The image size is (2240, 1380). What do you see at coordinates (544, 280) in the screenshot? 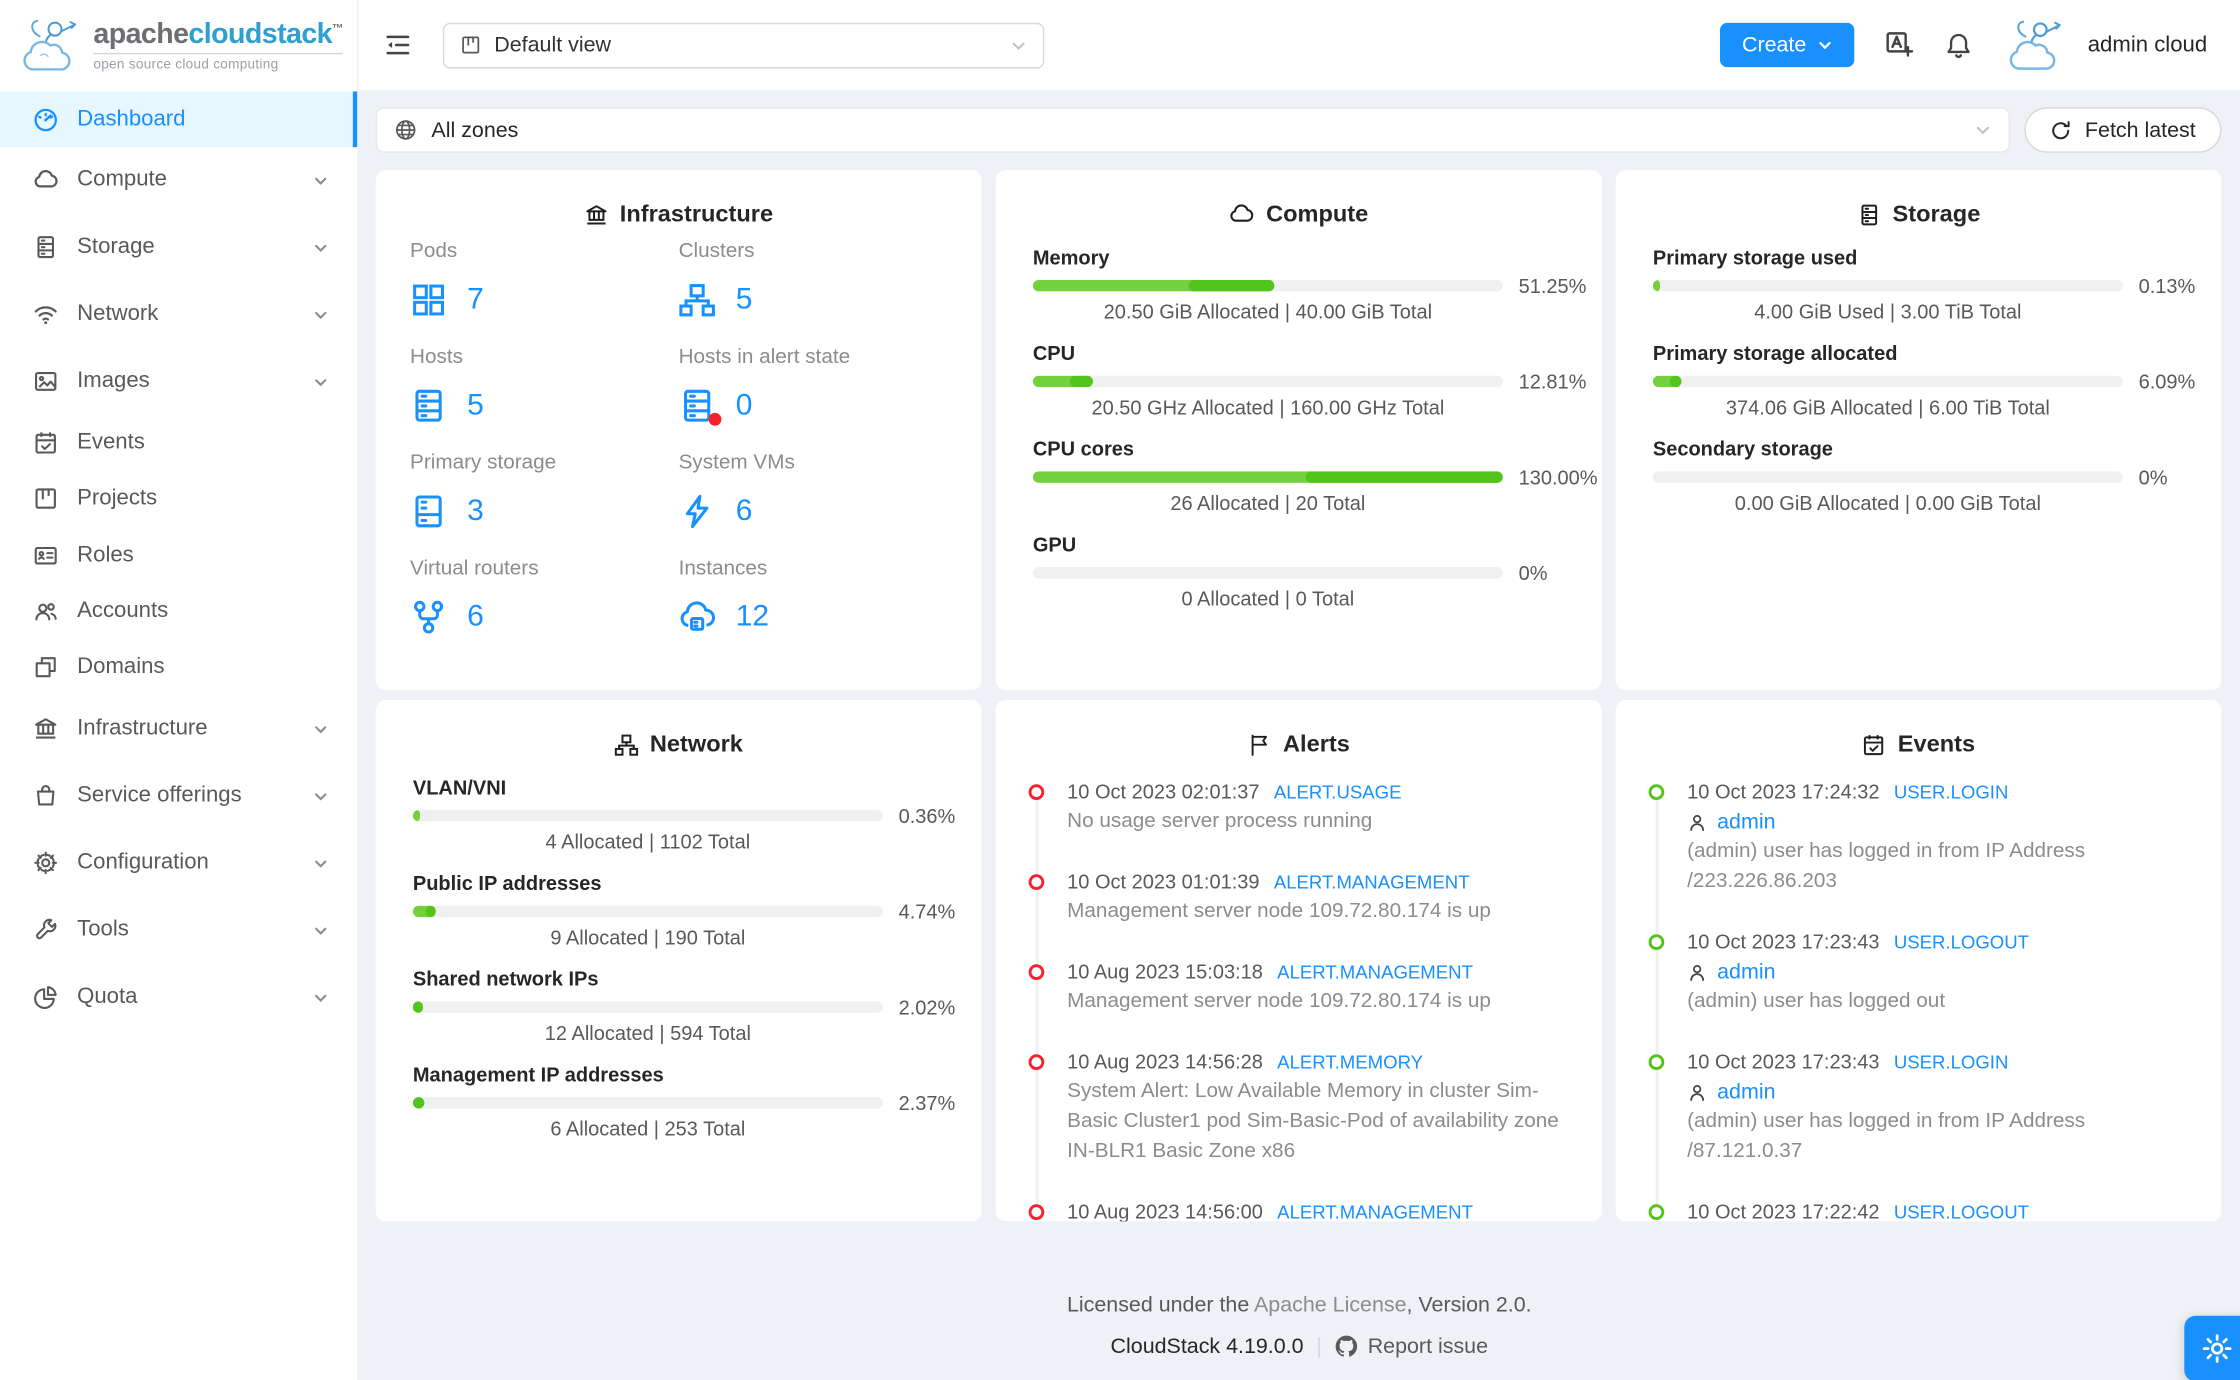
I see `stat-pods: Pods 7` at bounding box center [544, 280].